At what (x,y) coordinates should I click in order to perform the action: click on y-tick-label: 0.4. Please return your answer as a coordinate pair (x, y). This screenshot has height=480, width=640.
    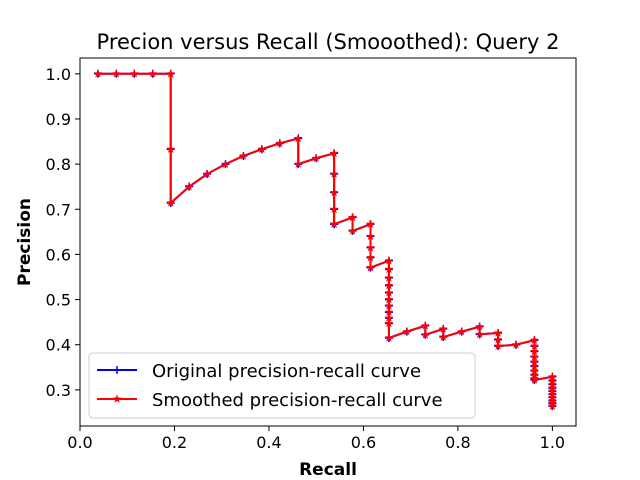
    Looking at the image, I should click on (58, 345).